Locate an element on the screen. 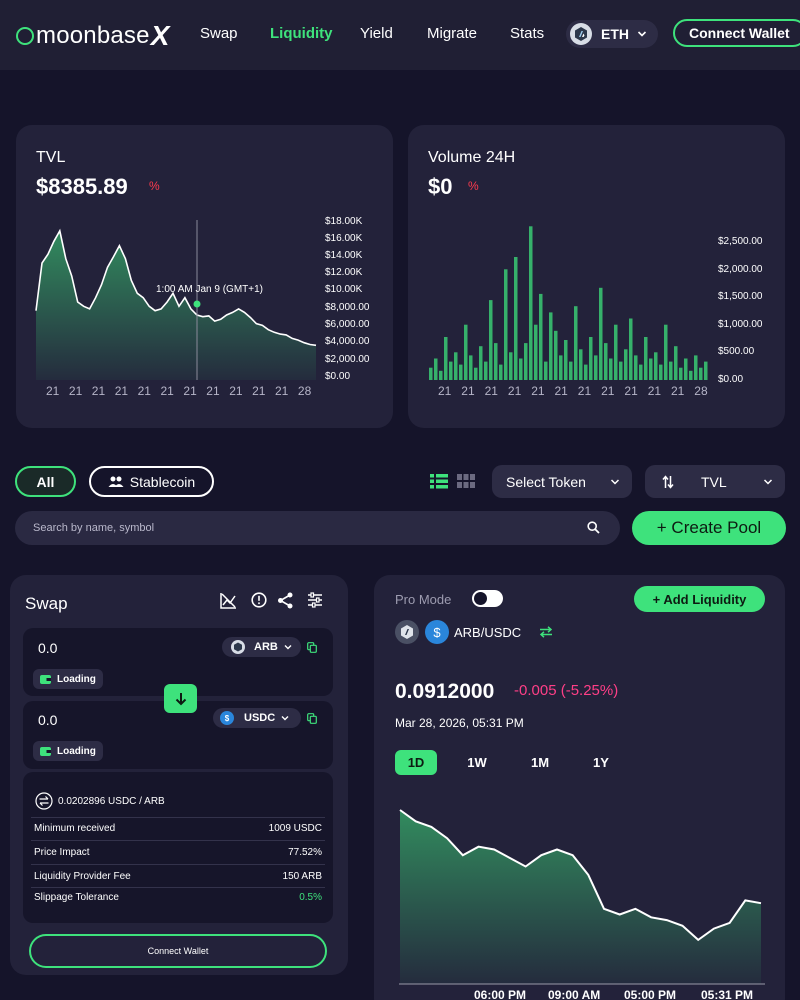 This screenshot has width=800, height=1000. swap-rate: 0.0202896 USDC / ARB is located at coordinates (100, 801).